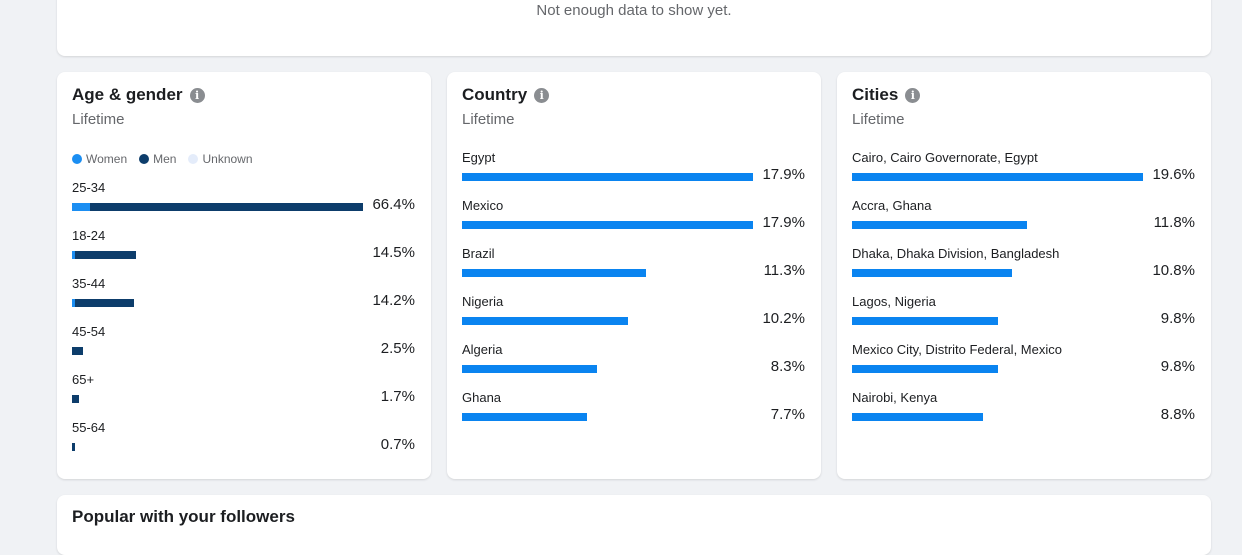 This screenshot has height=555, width=1242. I want to click on age-gender-legend: Women Men Unknown, so click(168, 159).